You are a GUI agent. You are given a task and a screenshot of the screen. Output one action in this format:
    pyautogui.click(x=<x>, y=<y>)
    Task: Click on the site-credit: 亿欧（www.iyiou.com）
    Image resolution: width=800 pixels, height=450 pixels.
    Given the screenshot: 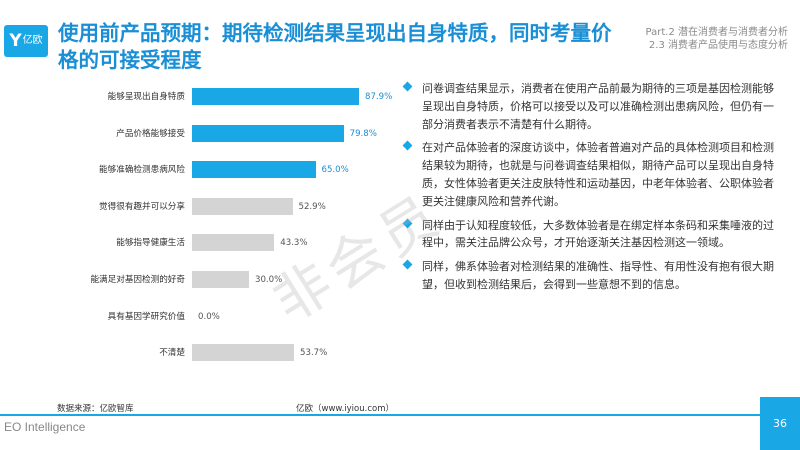 What is the action you would take?
    pyautogui.click(x=345, y=409)
    